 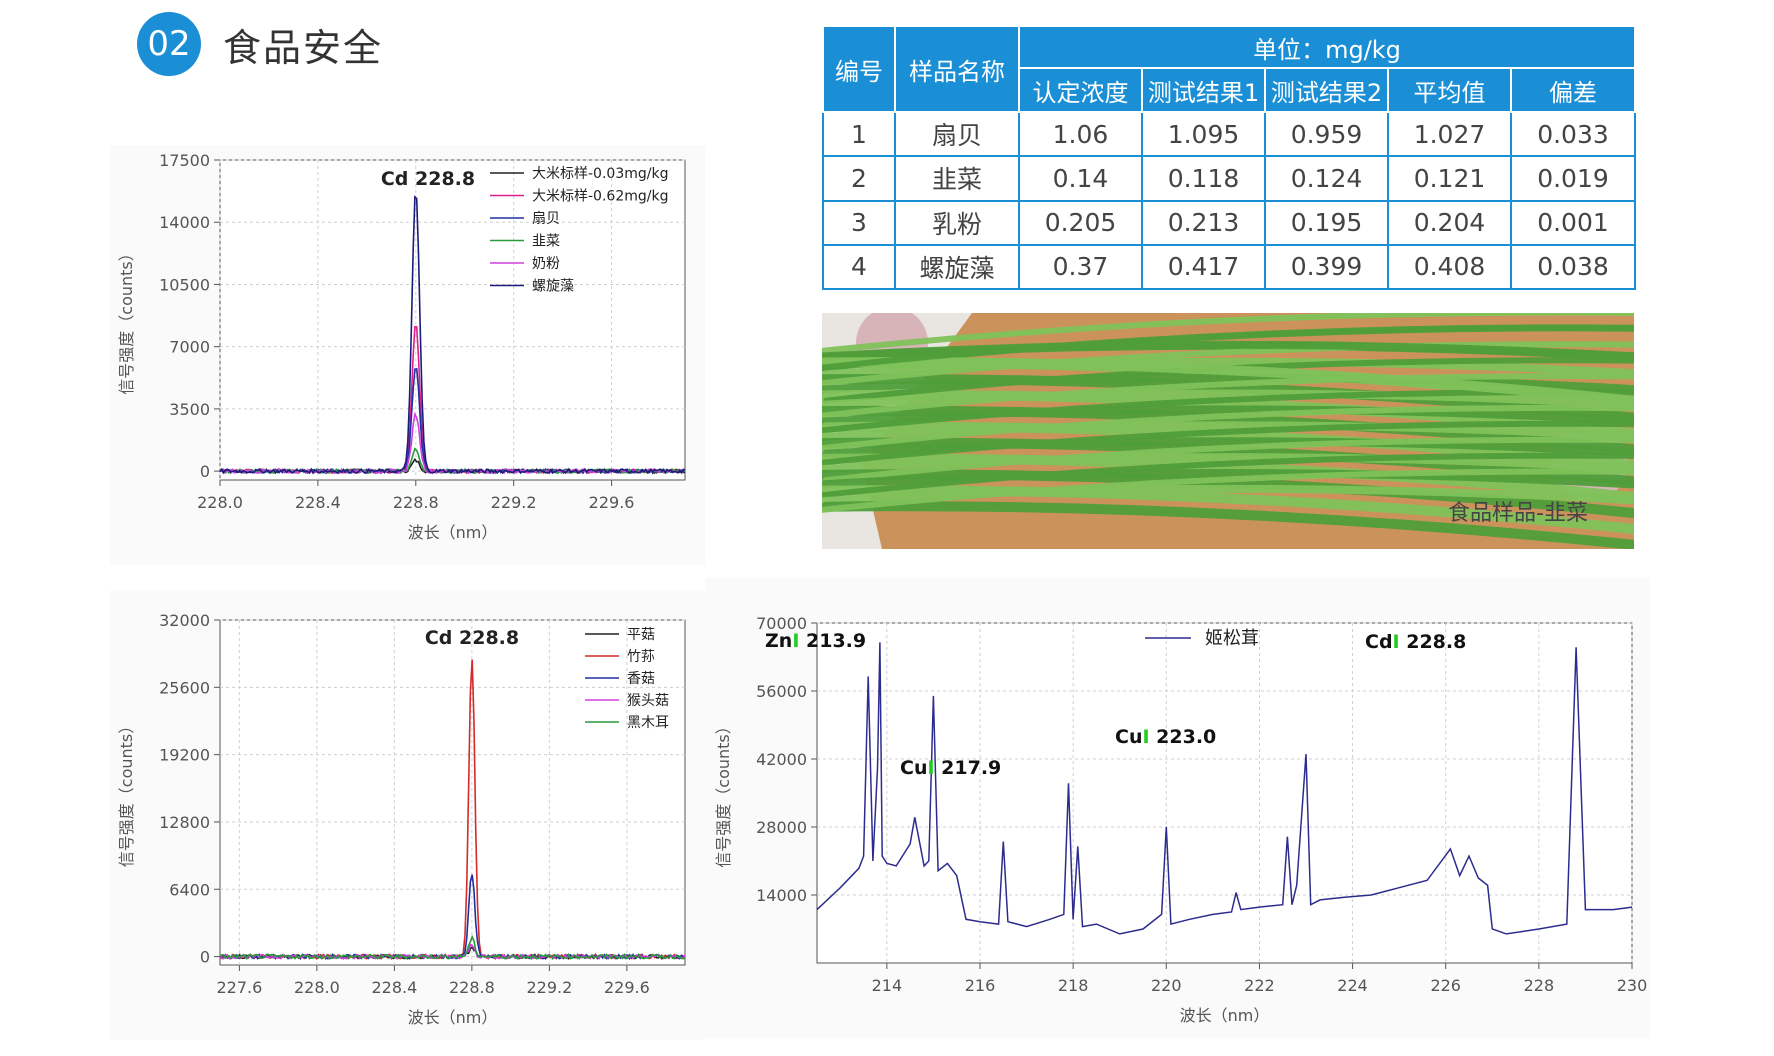 I want to click on table-cell: 0.001, so click(x=1573, y=222).